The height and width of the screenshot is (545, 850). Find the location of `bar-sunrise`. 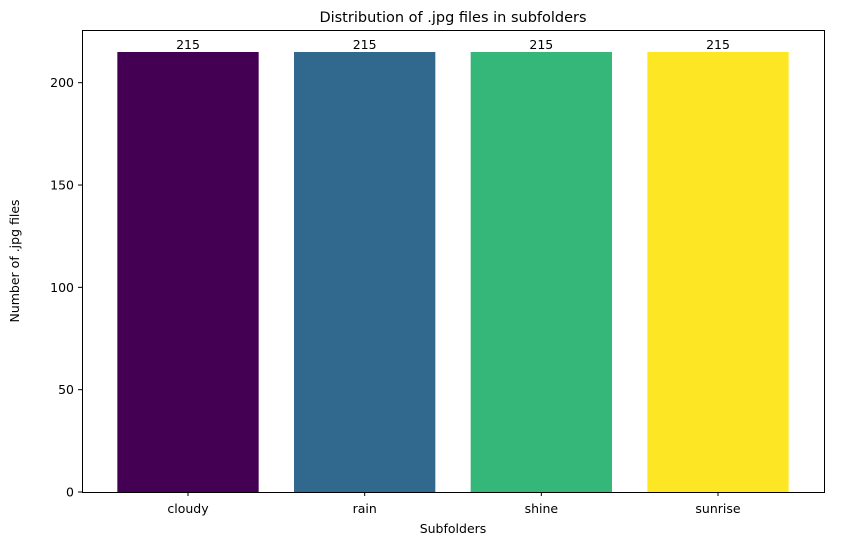

bar-sunrise is located at coordinates (718, 272).